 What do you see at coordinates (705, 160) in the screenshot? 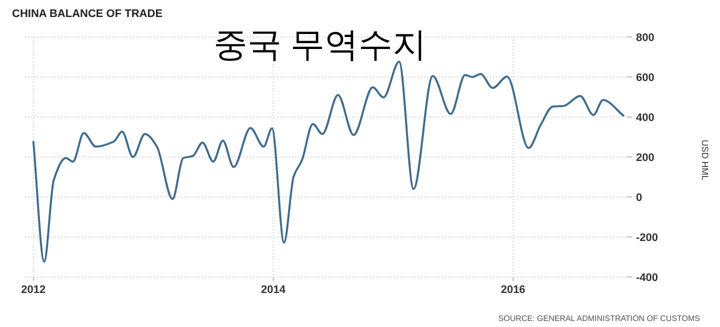
I see `y-axis-title: USD HML` at bounding box center [705, 160].